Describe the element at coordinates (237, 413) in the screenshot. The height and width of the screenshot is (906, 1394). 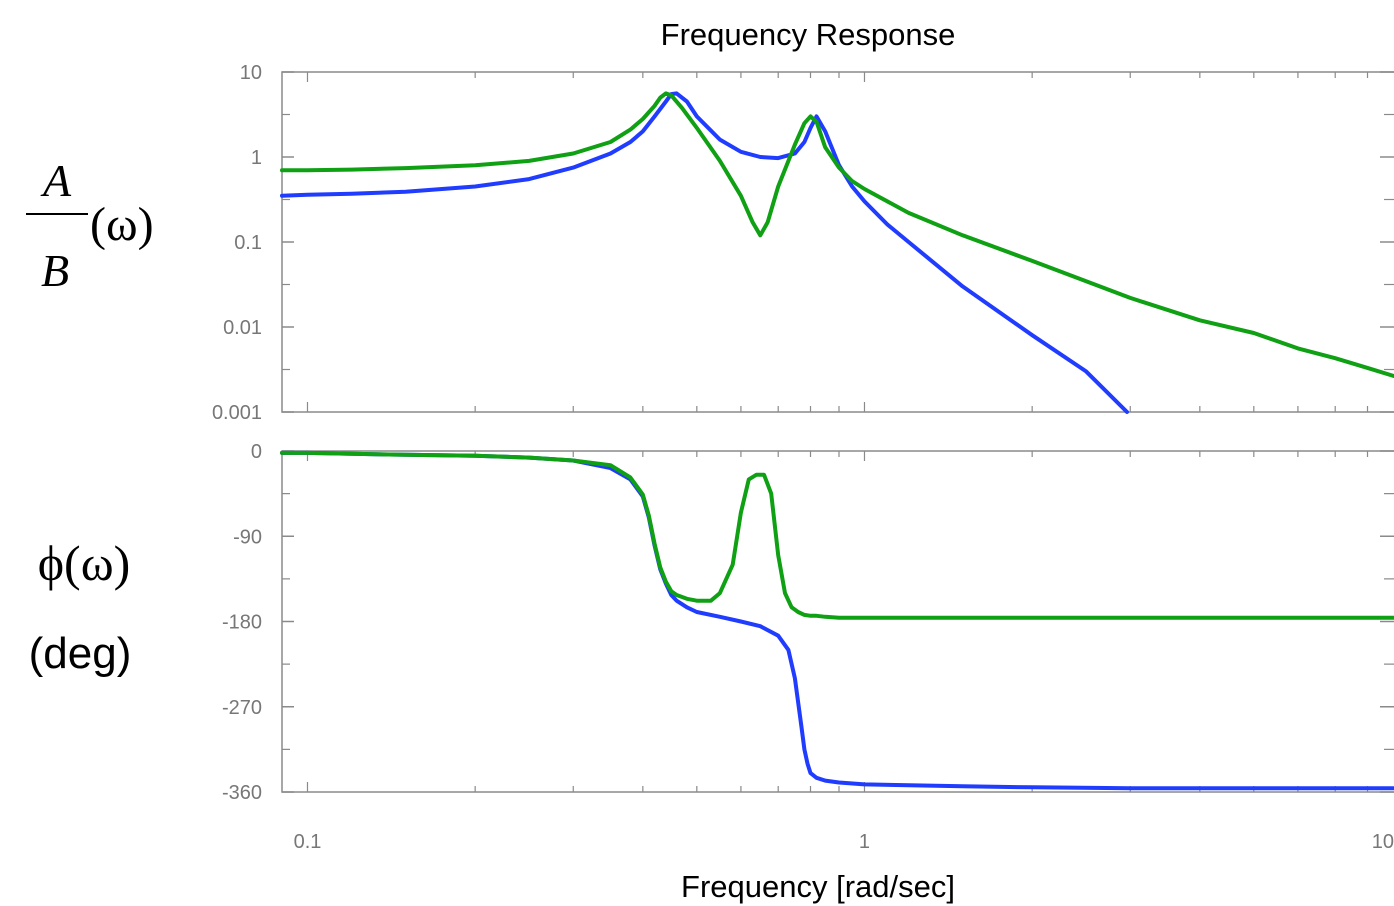
I see `y-tick-label: 0.001` at that location.